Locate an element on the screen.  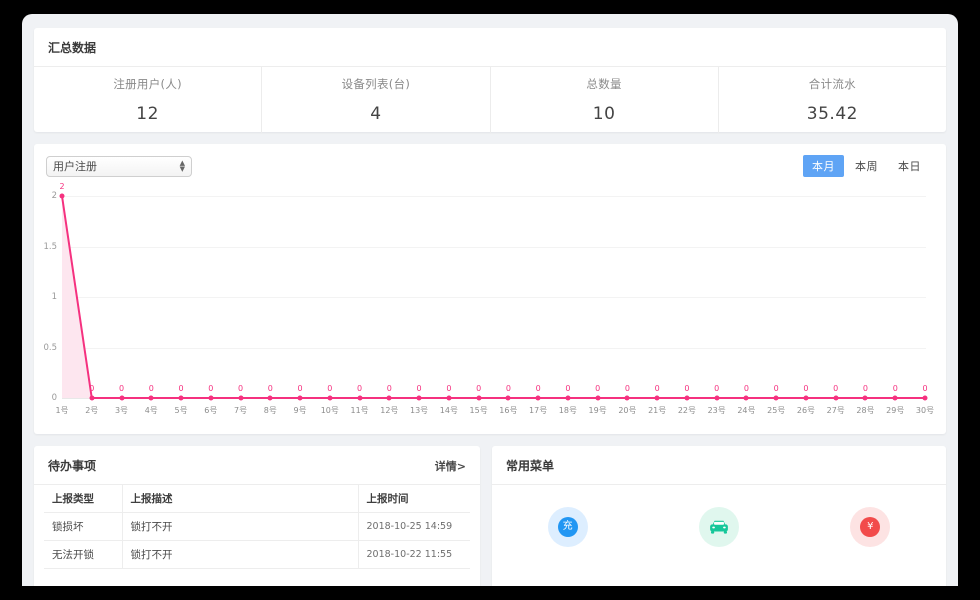
chart-toolbar: 用户注册 ▲ ▼ 本月 本周 本日 is located at coordinates (490, 166).